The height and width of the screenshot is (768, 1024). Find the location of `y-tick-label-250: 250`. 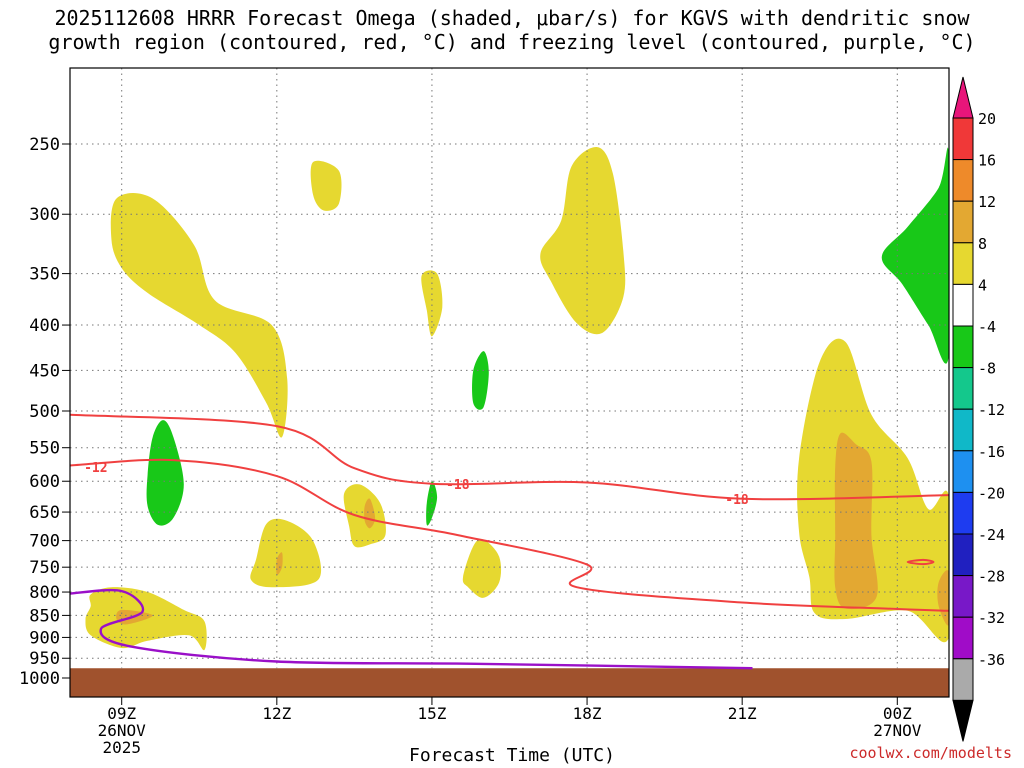

y-tick-label-250: 250 is located at coordinates (44, 145).